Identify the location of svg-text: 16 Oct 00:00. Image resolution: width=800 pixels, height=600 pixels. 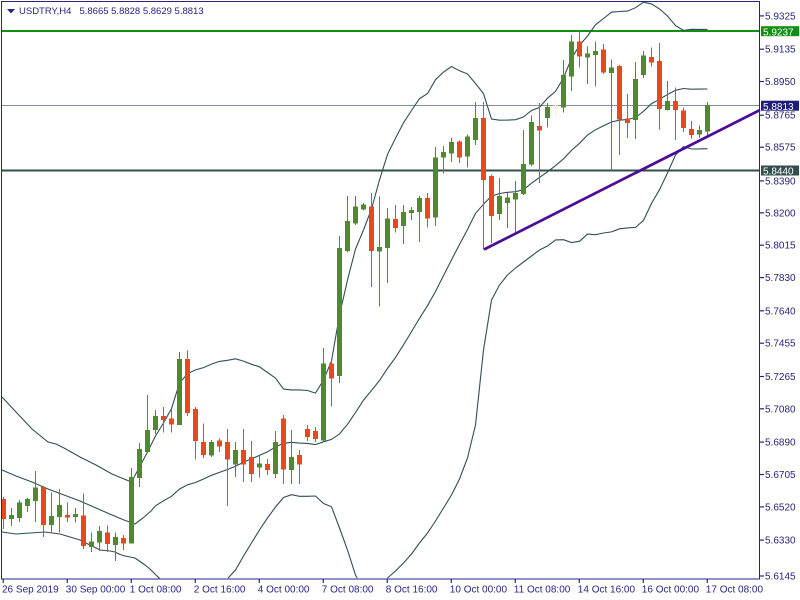
(671, 590).